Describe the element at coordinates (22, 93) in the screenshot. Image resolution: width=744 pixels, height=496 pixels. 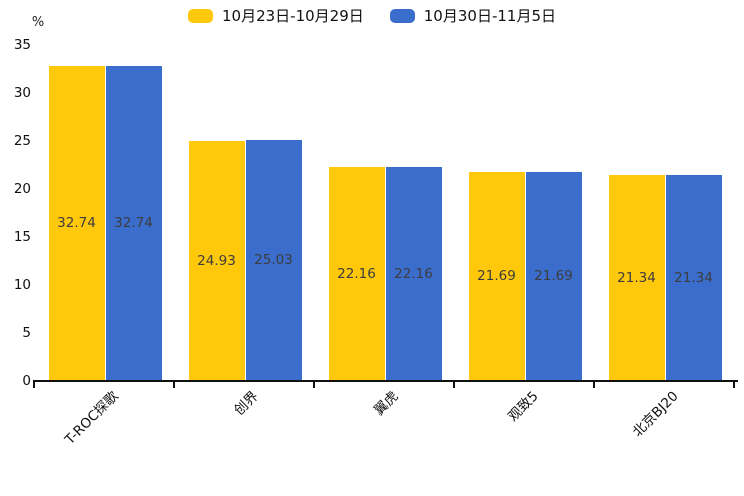
I see `y-axis-tick-label: 30` at that location.